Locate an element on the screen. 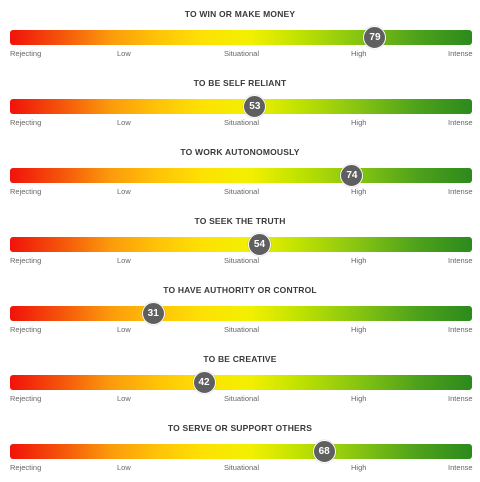  scale-title: TO HAVE AUTHORITY OR CONTROL is located at coordinates (240, 290).